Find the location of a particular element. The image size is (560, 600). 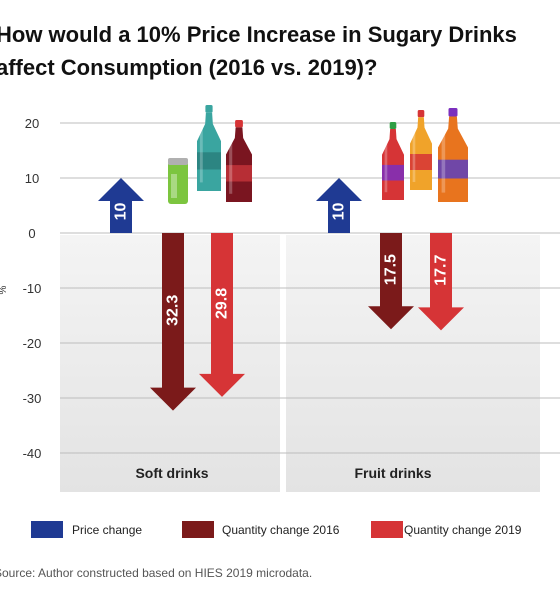

legend-item: Price change is located at coordinates (86, 529).